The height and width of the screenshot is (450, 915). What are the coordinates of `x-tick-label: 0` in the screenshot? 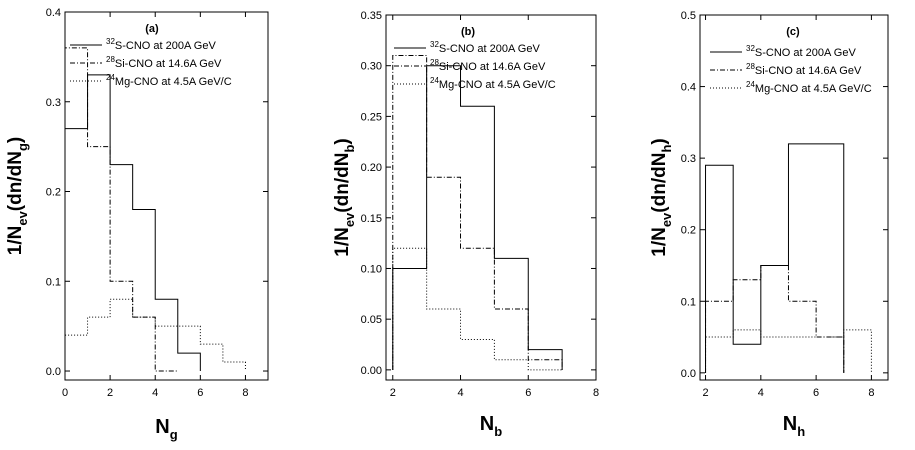 It's located at (65, 393).